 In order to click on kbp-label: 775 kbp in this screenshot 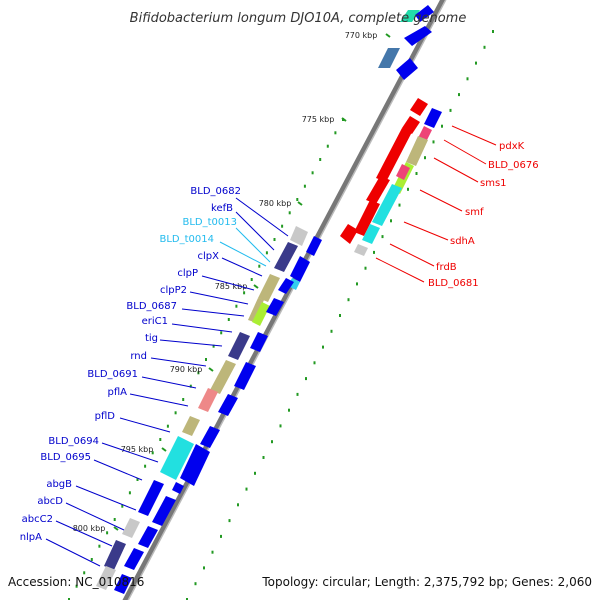, I will do `click(318, 119)`.